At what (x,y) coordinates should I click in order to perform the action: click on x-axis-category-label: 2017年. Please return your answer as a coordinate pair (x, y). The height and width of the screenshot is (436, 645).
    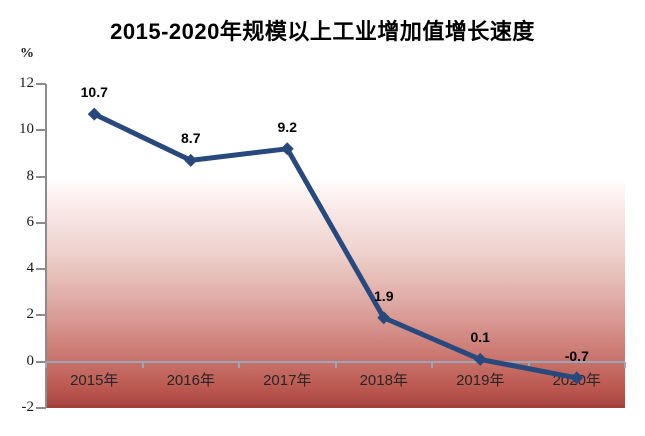
    Looking at the image, I should click on (287, 380).